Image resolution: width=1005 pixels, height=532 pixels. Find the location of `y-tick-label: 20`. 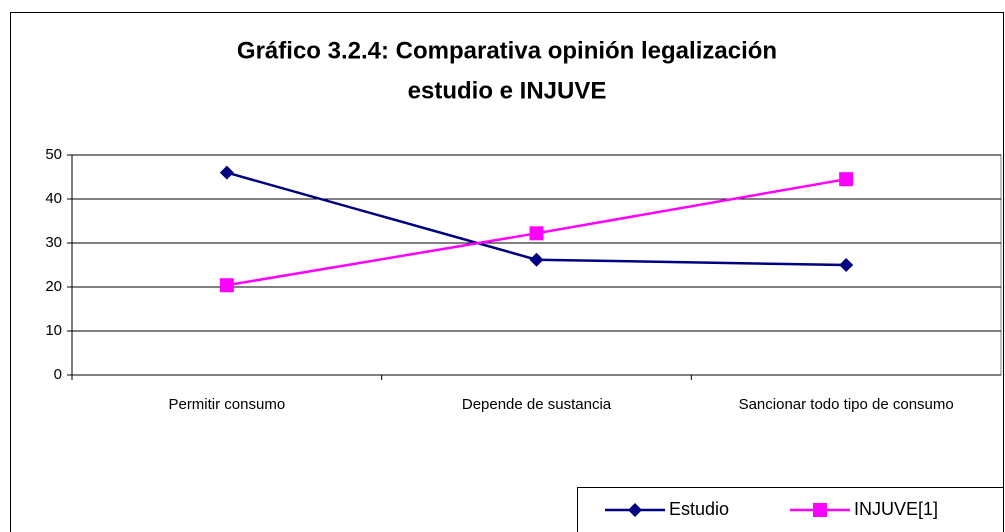

y-tick-label: 20 is located at coordinates (53, 286).